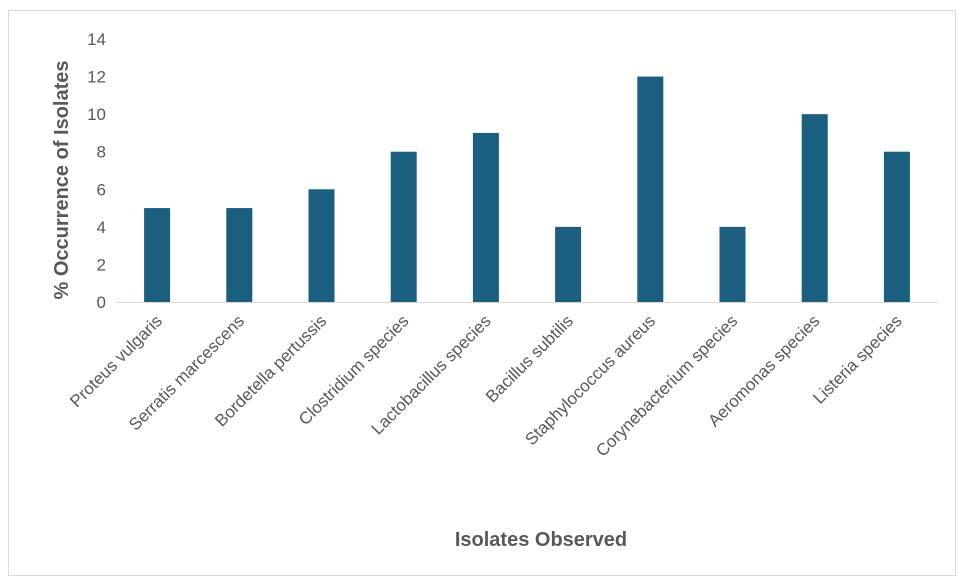  Describe the element at coordinates (101, 189) in the screenshot. I see `y-tick-label: 6` at that location.